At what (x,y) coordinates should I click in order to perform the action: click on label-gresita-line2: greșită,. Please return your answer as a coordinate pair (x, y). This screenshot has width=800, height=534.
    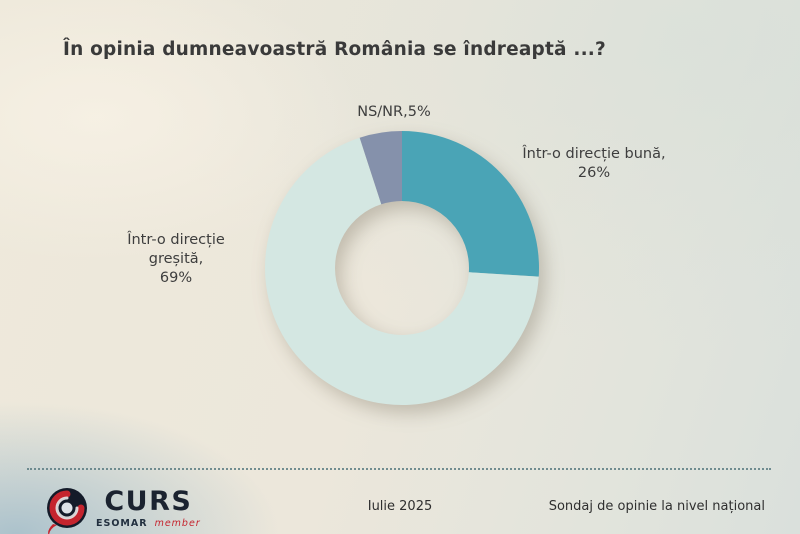
    Looking at the image, I should click on (176, 259).